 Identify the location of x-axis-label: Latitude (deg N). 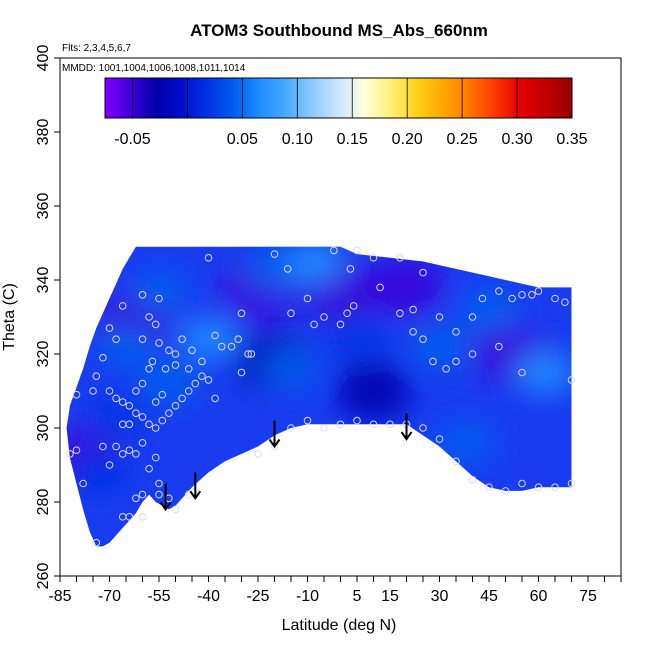
(339, 625).